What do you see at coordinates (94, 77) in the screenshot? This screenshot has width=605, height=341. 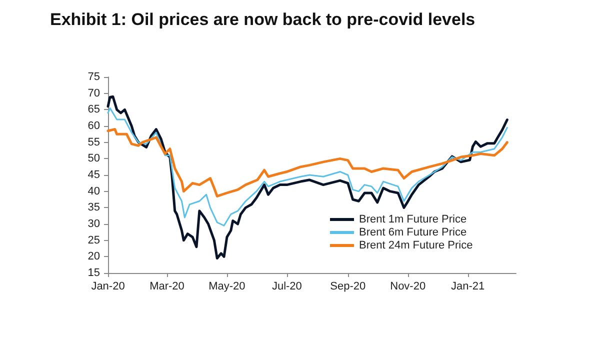 I see `y-tick-label: 75` at bounding box center [94, 77].